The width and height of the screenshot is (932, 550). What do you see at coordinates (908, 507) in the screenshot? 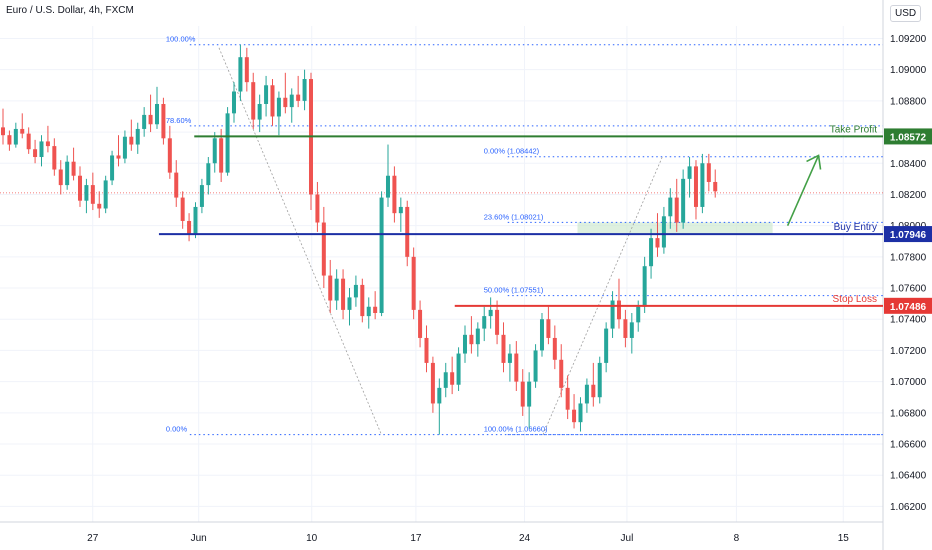
I see `y-tick-label: 1.06200` at bounding box center [908, 507].